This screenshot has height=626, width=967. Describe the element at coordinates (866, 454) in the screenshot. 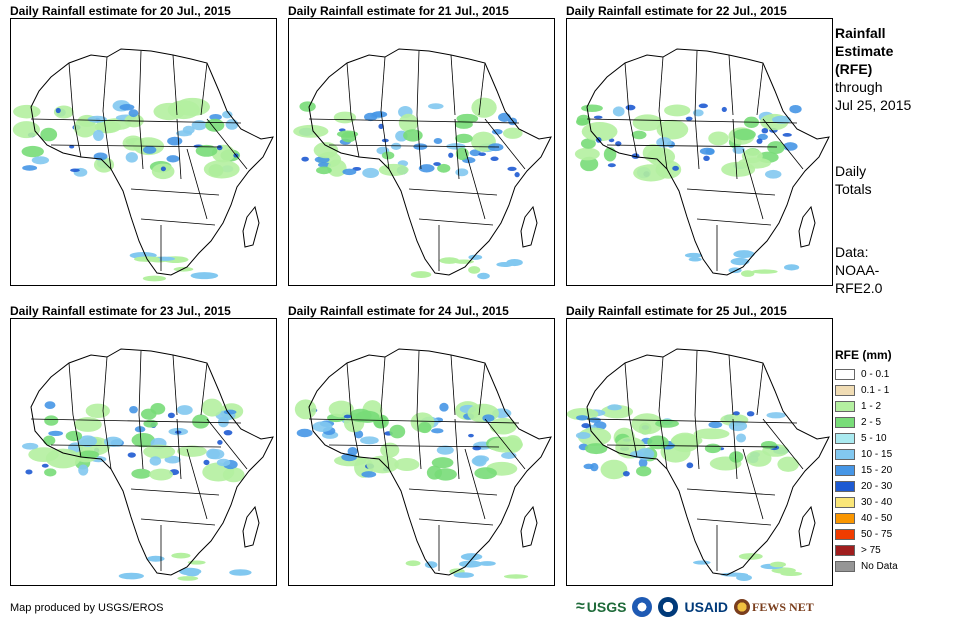

I see `legend-item: 10 - 15` at that location.